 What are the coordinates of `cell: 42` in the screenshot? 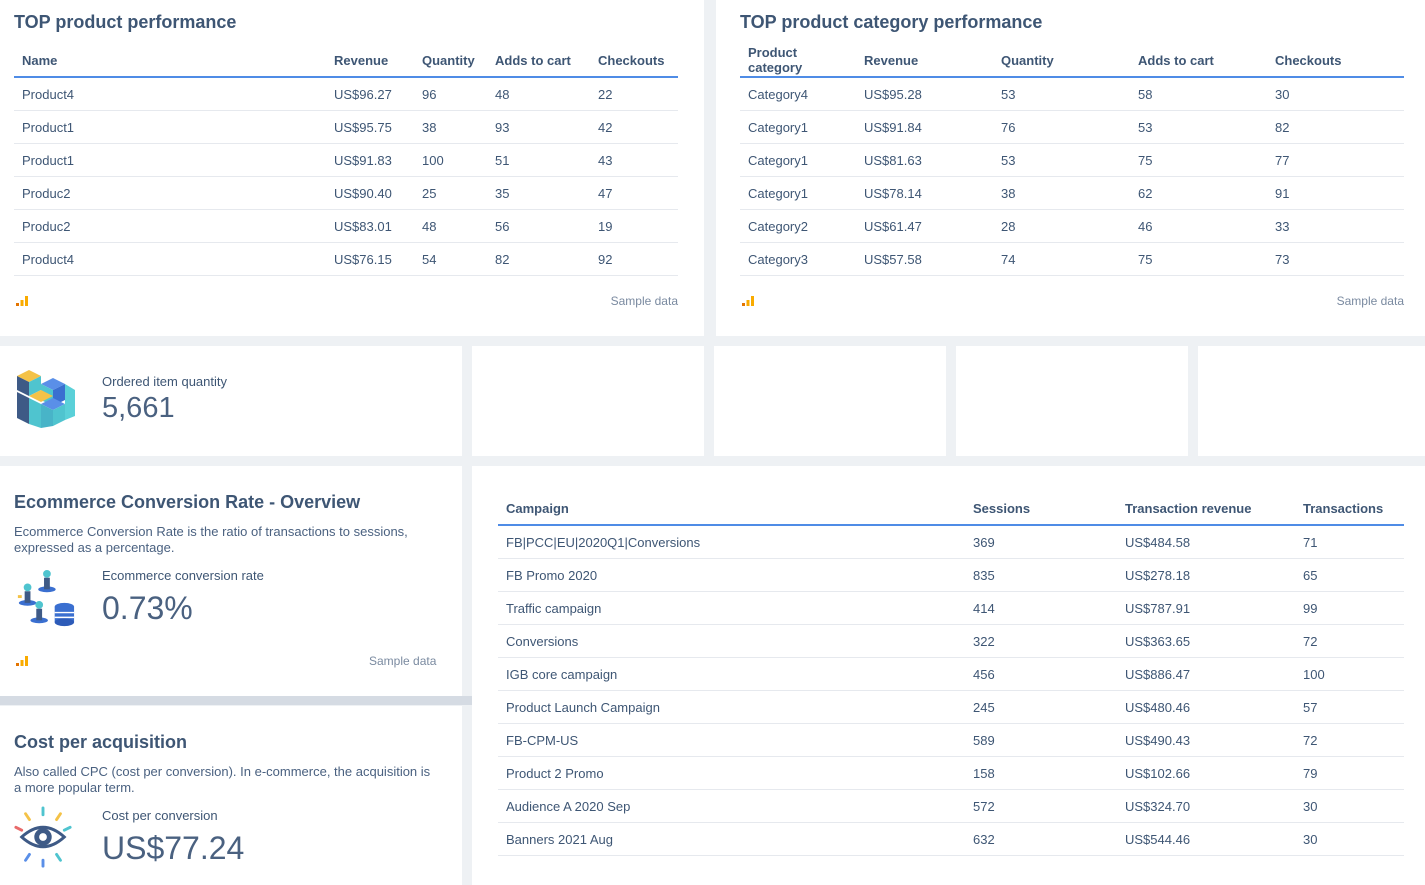 It's located at (634, 127).